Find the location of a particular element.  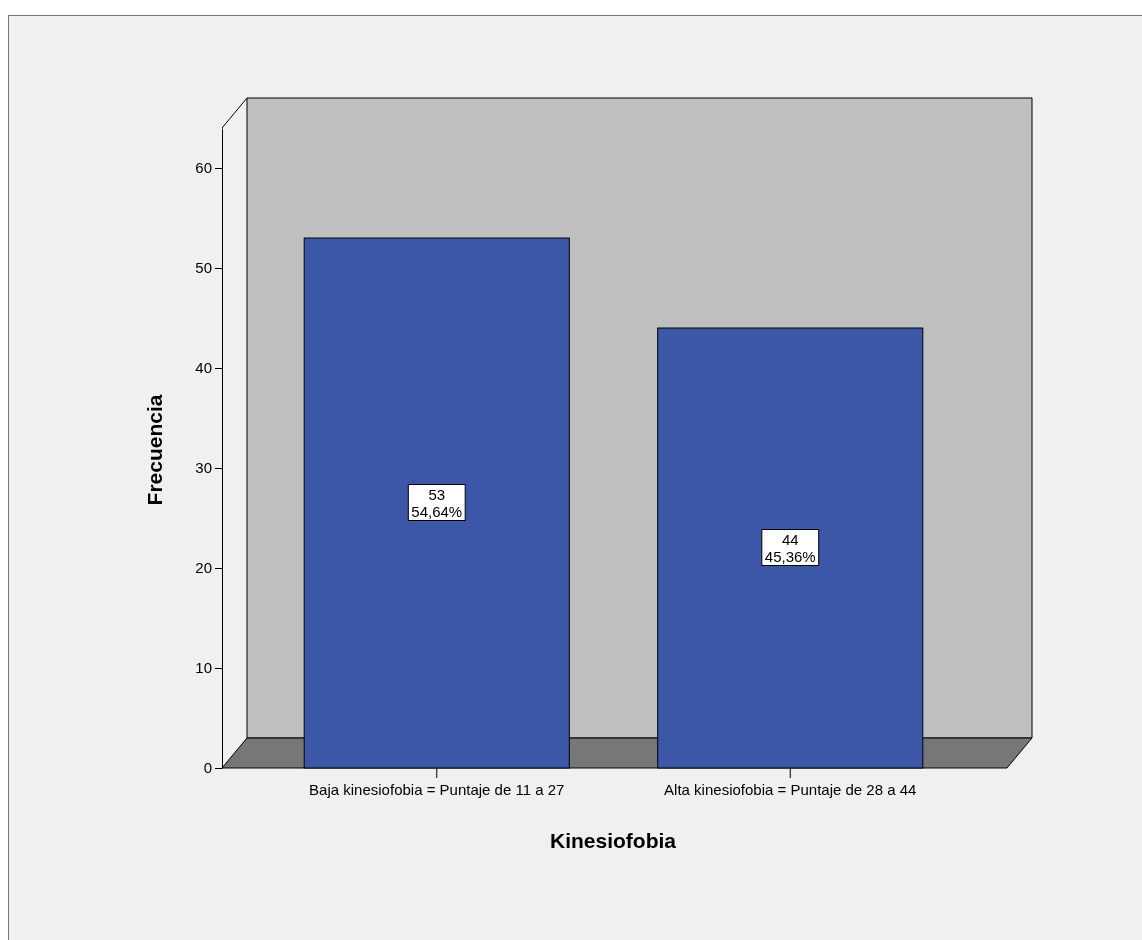

y-tick-label: 30 is located at coordinates (203, 468).